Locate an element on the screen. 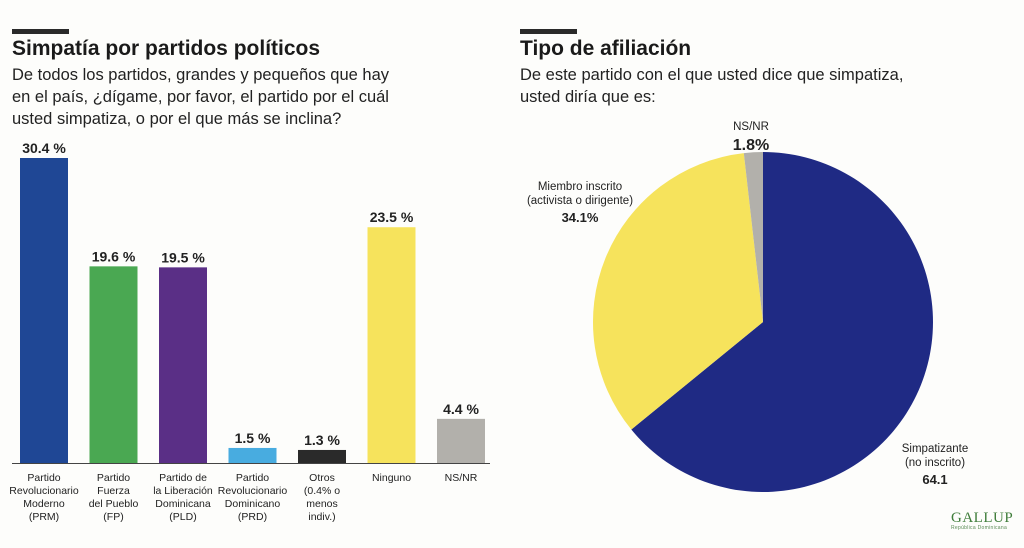 This screenshot has width=1024, height=548. right-title-rule is located at coordinates (548, 31).